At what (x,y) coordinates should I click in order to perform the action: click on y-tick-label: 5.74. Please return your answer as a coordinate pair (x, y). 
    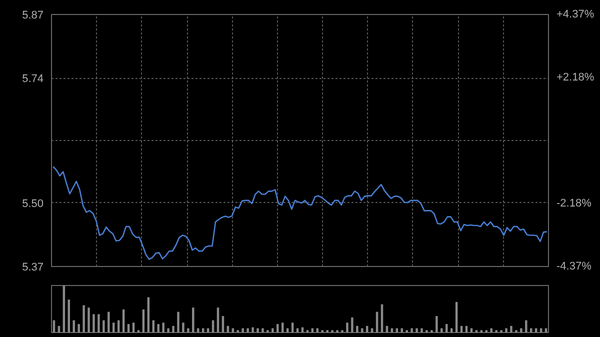
    Looking at the image, I should click on (33, 79).